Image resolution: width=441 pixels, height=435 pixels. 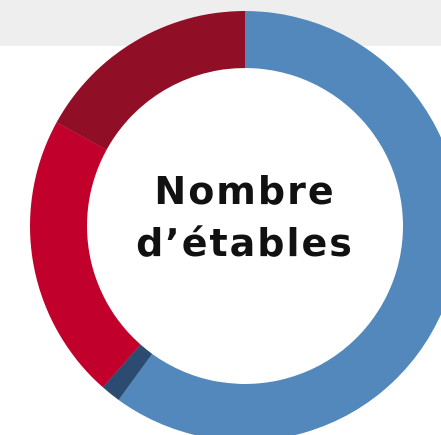 What do you see at coordinates (245, 217) in the screenshot?
I see `chart-title: Nombre d’étables` at bounding box center [245, 217].